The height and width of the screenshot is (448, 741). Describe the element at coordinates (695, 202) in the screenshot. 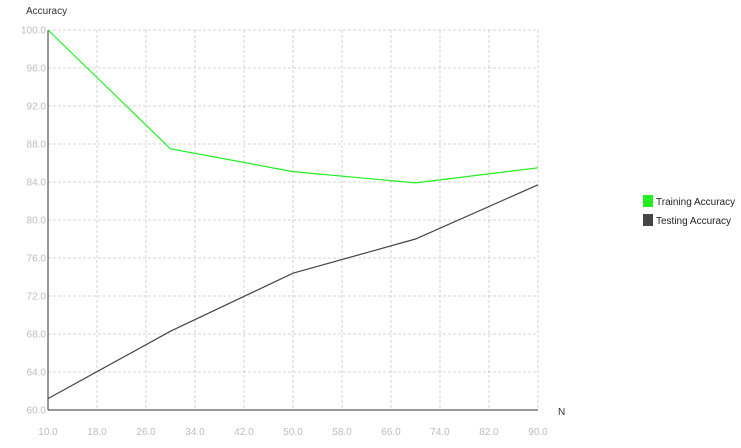

I see `legend-label: Training Accuracy` at that location.